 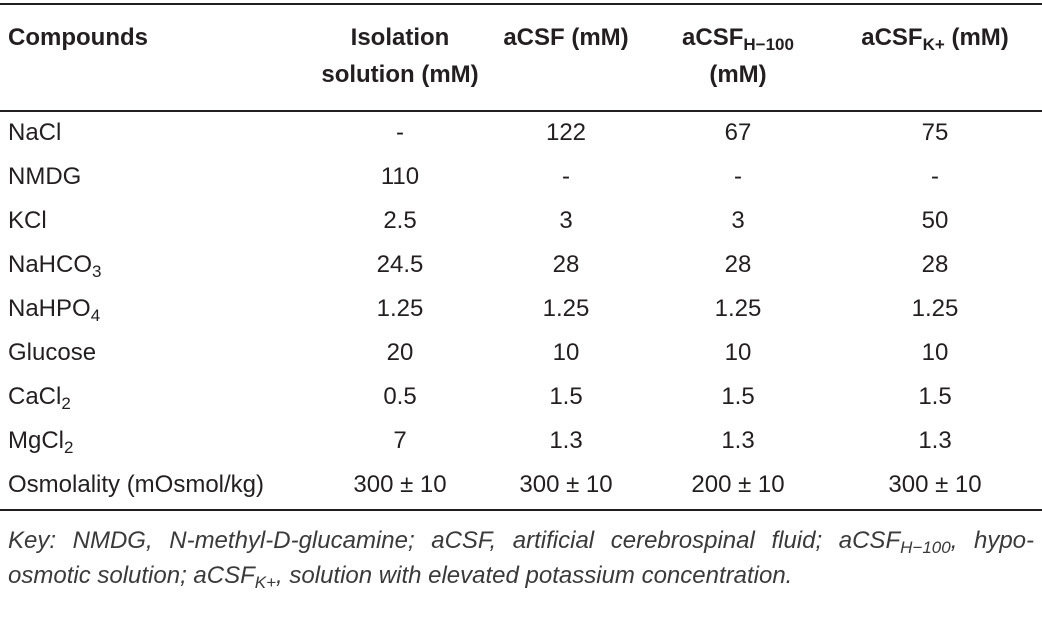 I want to click on text: aCSF (mM), so click(x=566, y=37).